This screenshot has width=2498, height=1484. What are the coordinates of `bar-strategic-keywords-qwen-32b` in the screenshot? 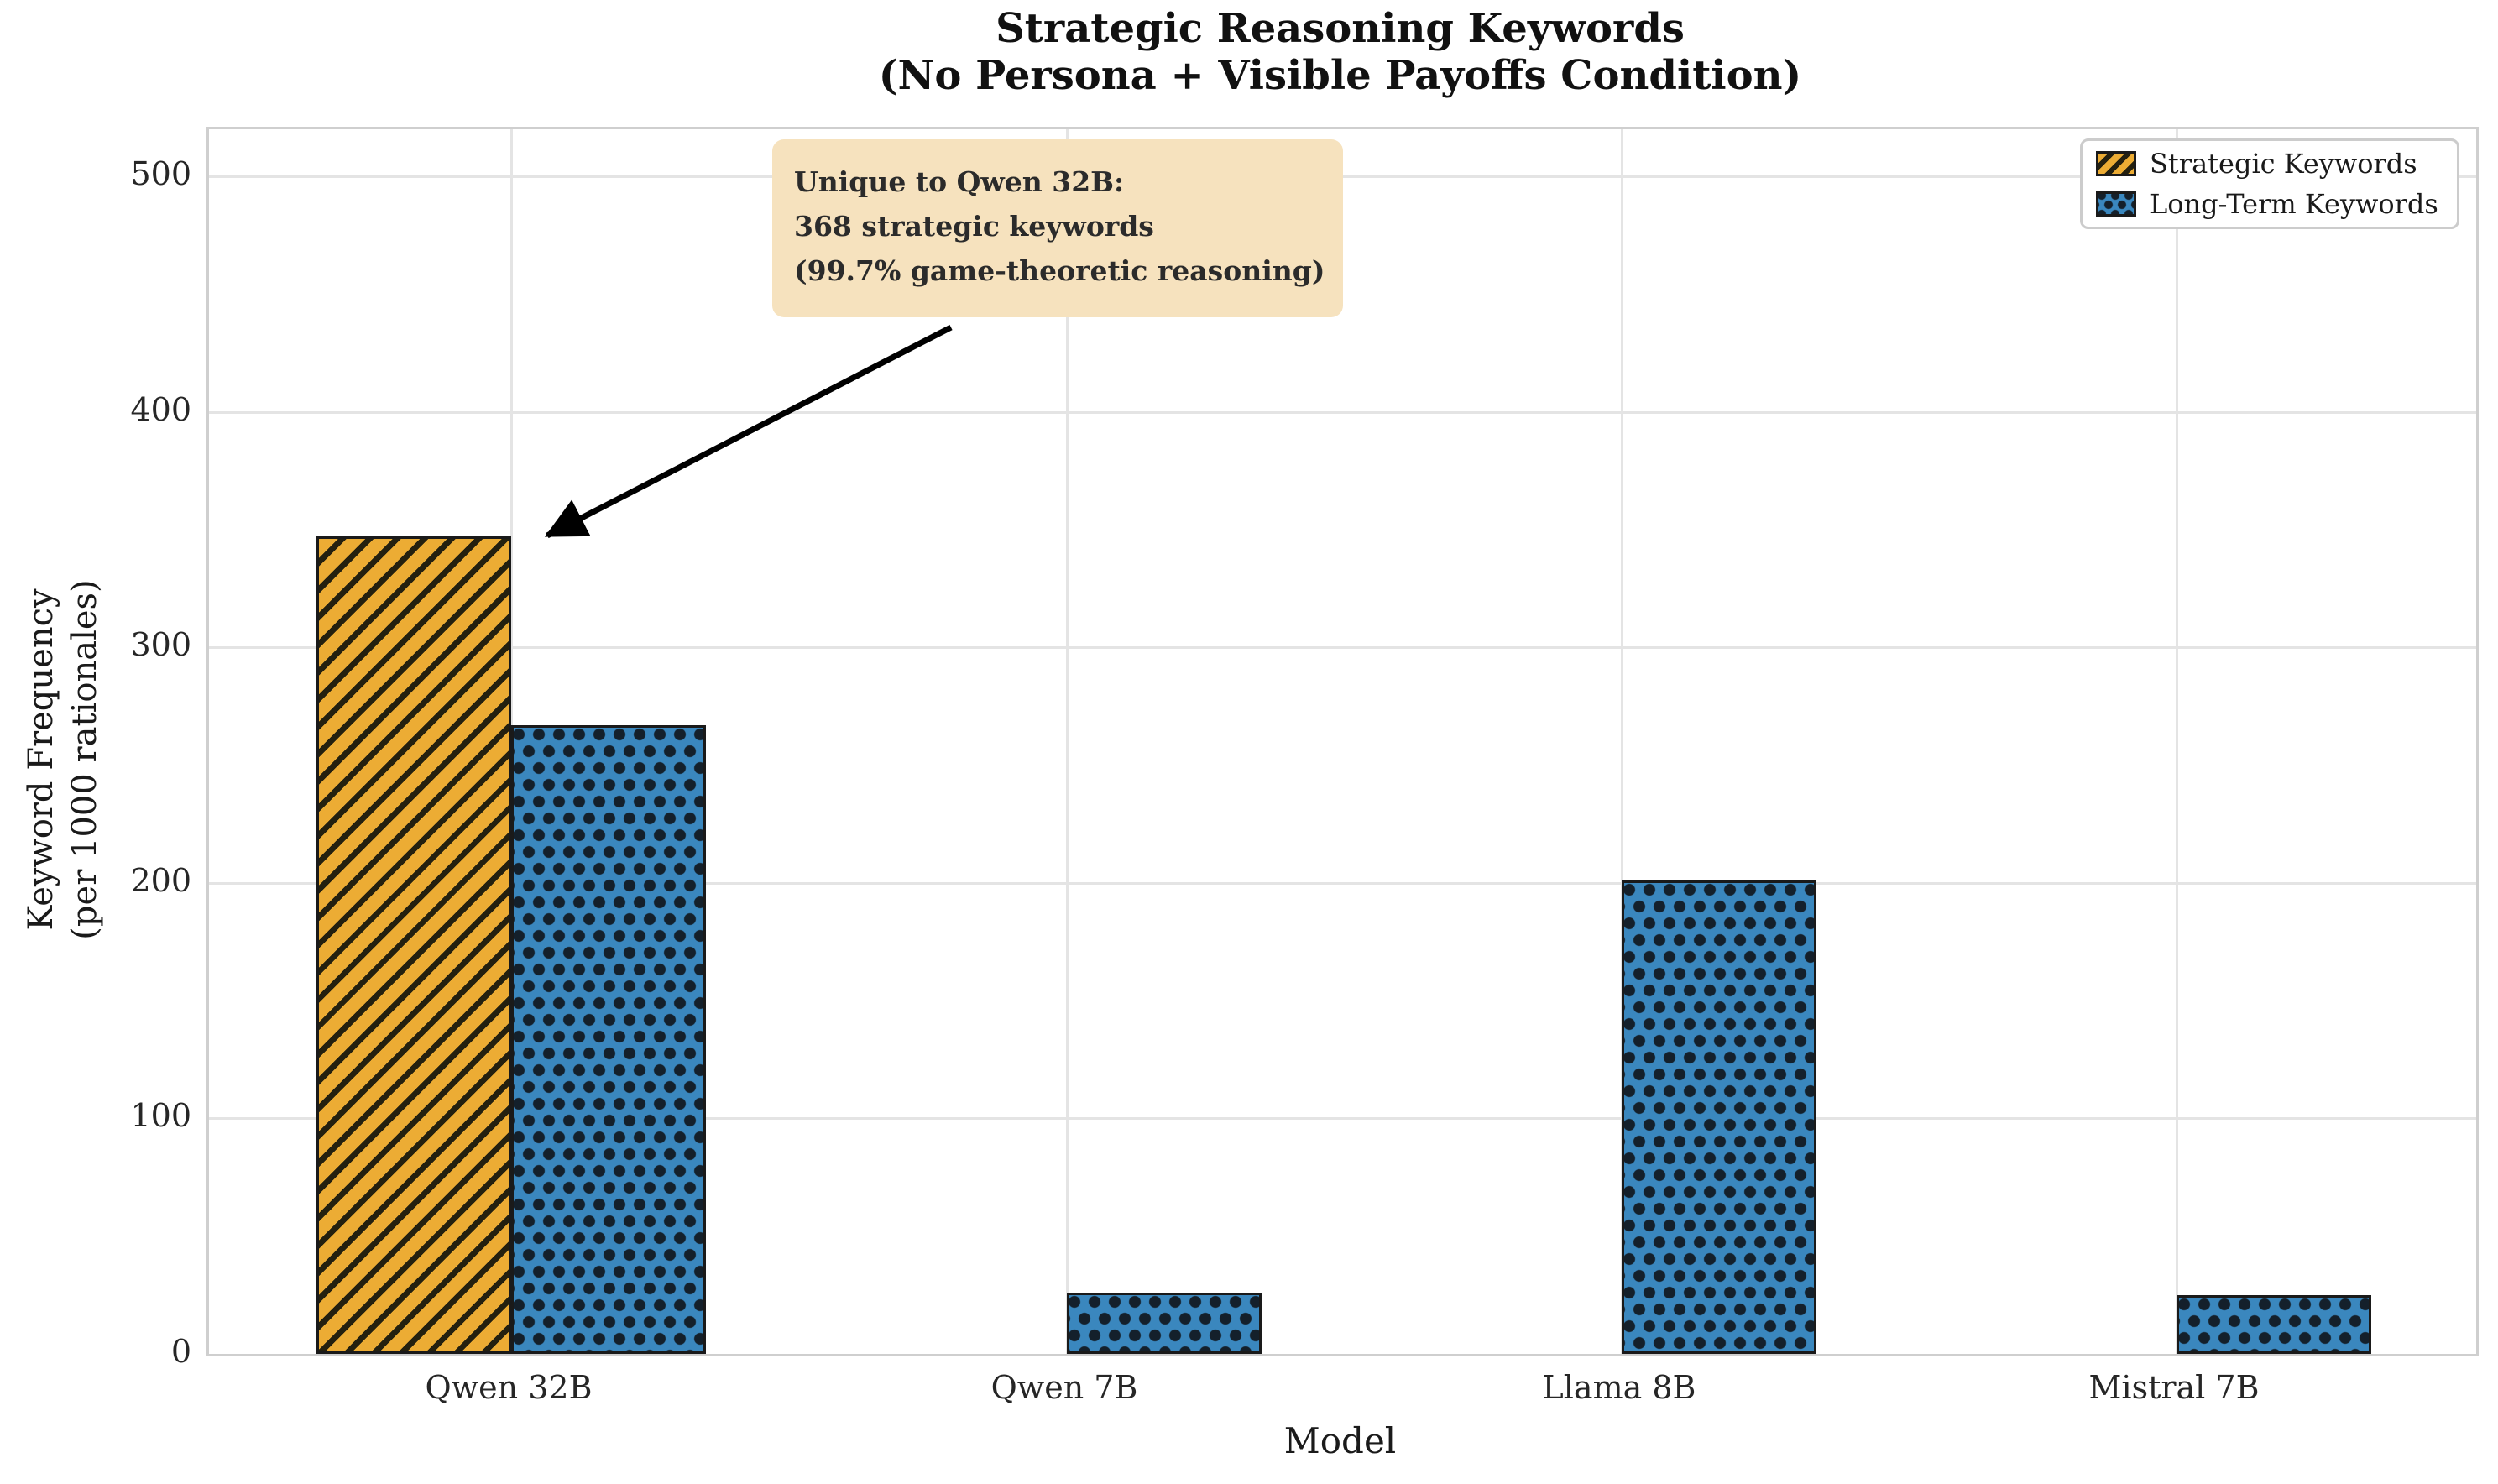 It's located at (413, 945).